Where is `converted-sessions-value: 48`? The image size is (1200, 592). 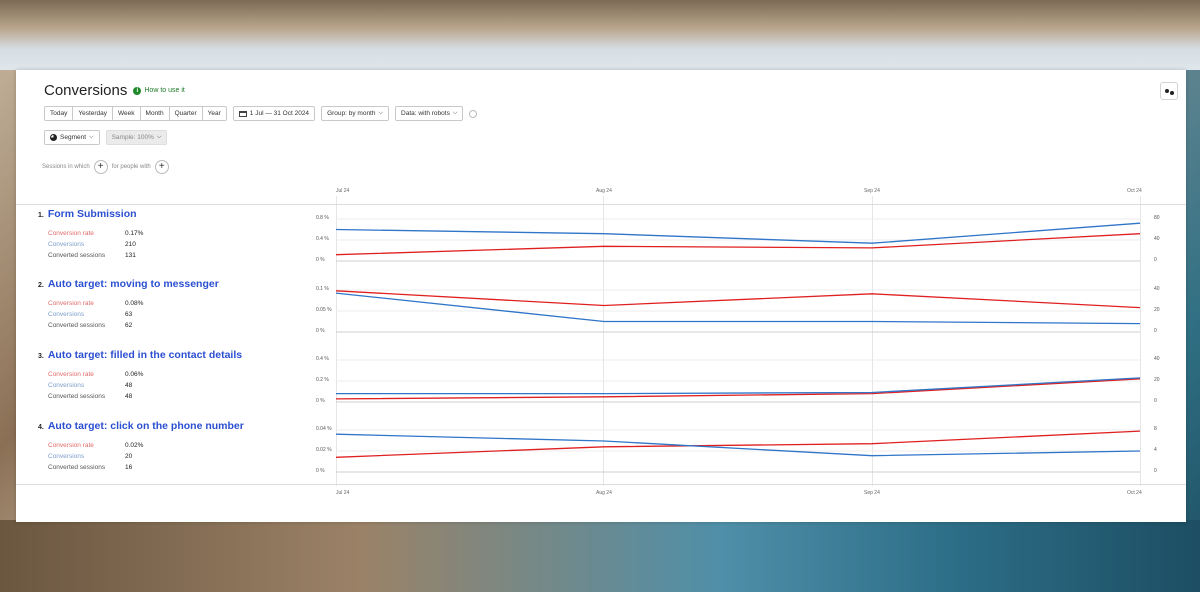
converted-sessions-value: 48 is located at coordinates (129, 396).